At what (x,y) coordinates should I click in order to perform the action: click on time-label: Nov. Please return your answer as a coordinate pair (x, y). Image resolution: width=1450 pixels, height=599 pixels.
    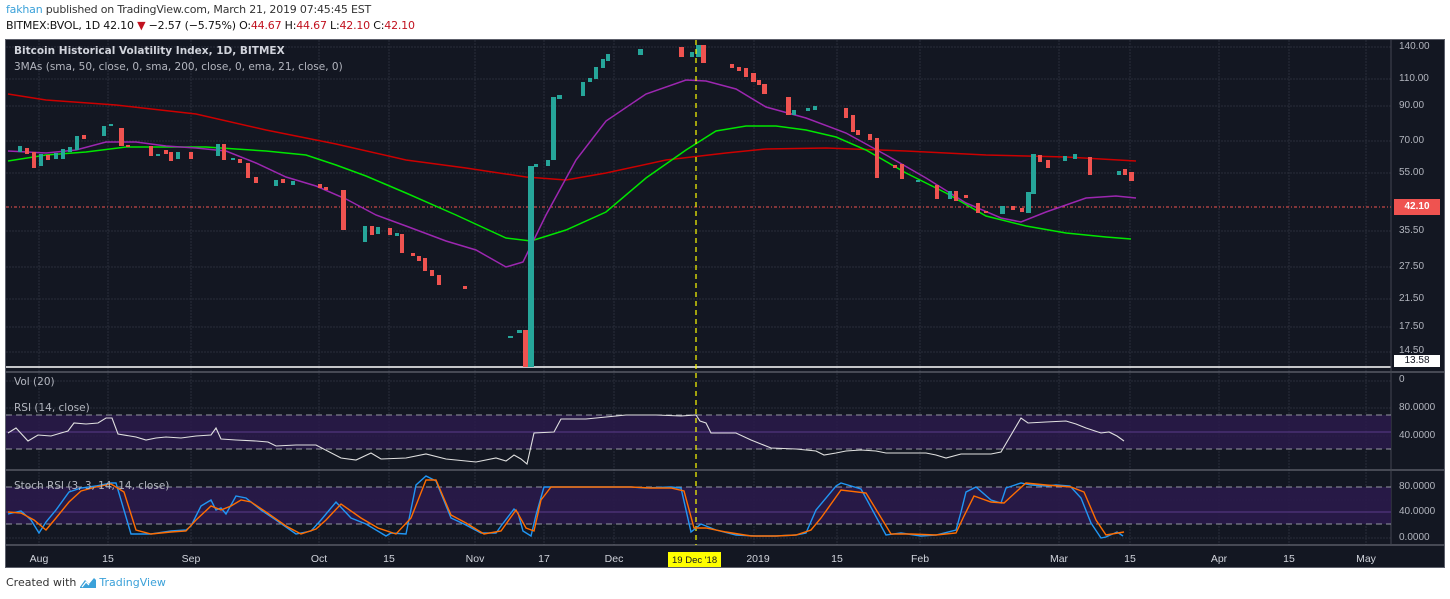
    Looking at the image, I should click on (475, 559).